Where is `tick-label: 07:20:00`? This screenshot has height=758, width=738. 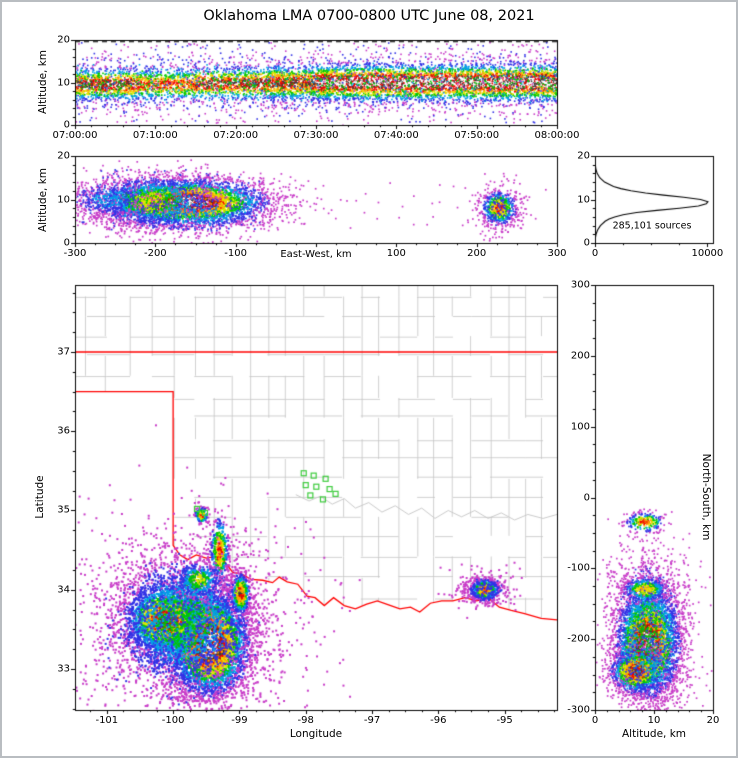
tick-label: 07:20:00 is located at coordinates (236, 135).